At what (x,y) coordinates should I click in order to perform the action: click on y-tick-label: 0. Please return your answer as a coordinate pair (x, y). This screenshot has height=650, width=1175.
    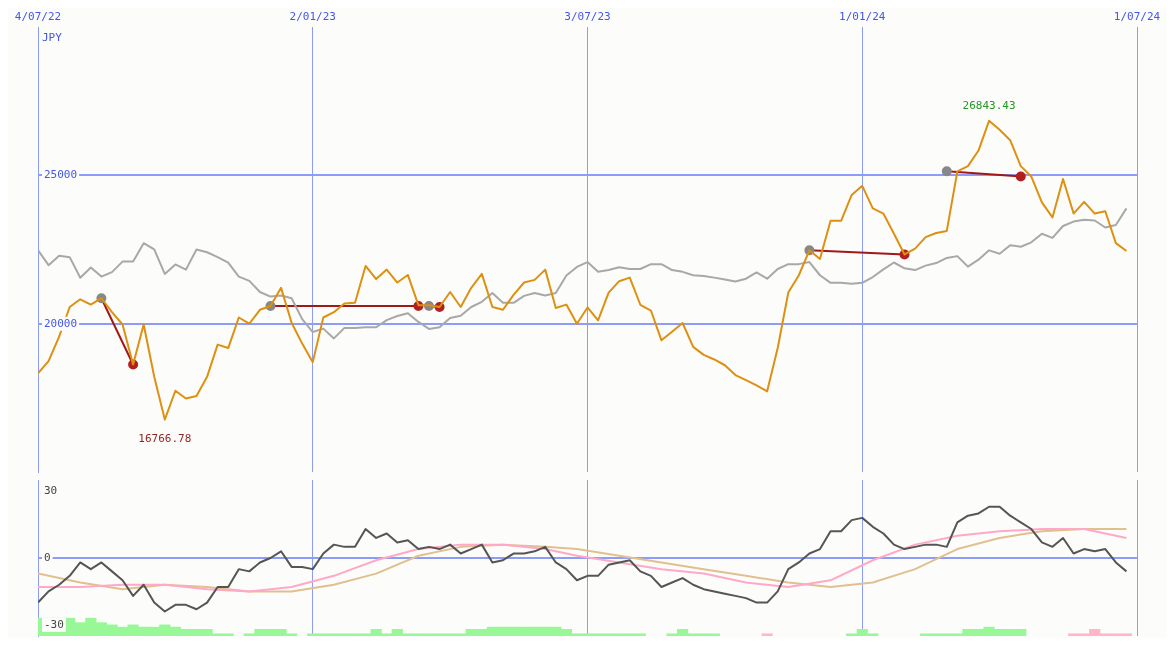
    Looking at the image, I should click on (47, 557).